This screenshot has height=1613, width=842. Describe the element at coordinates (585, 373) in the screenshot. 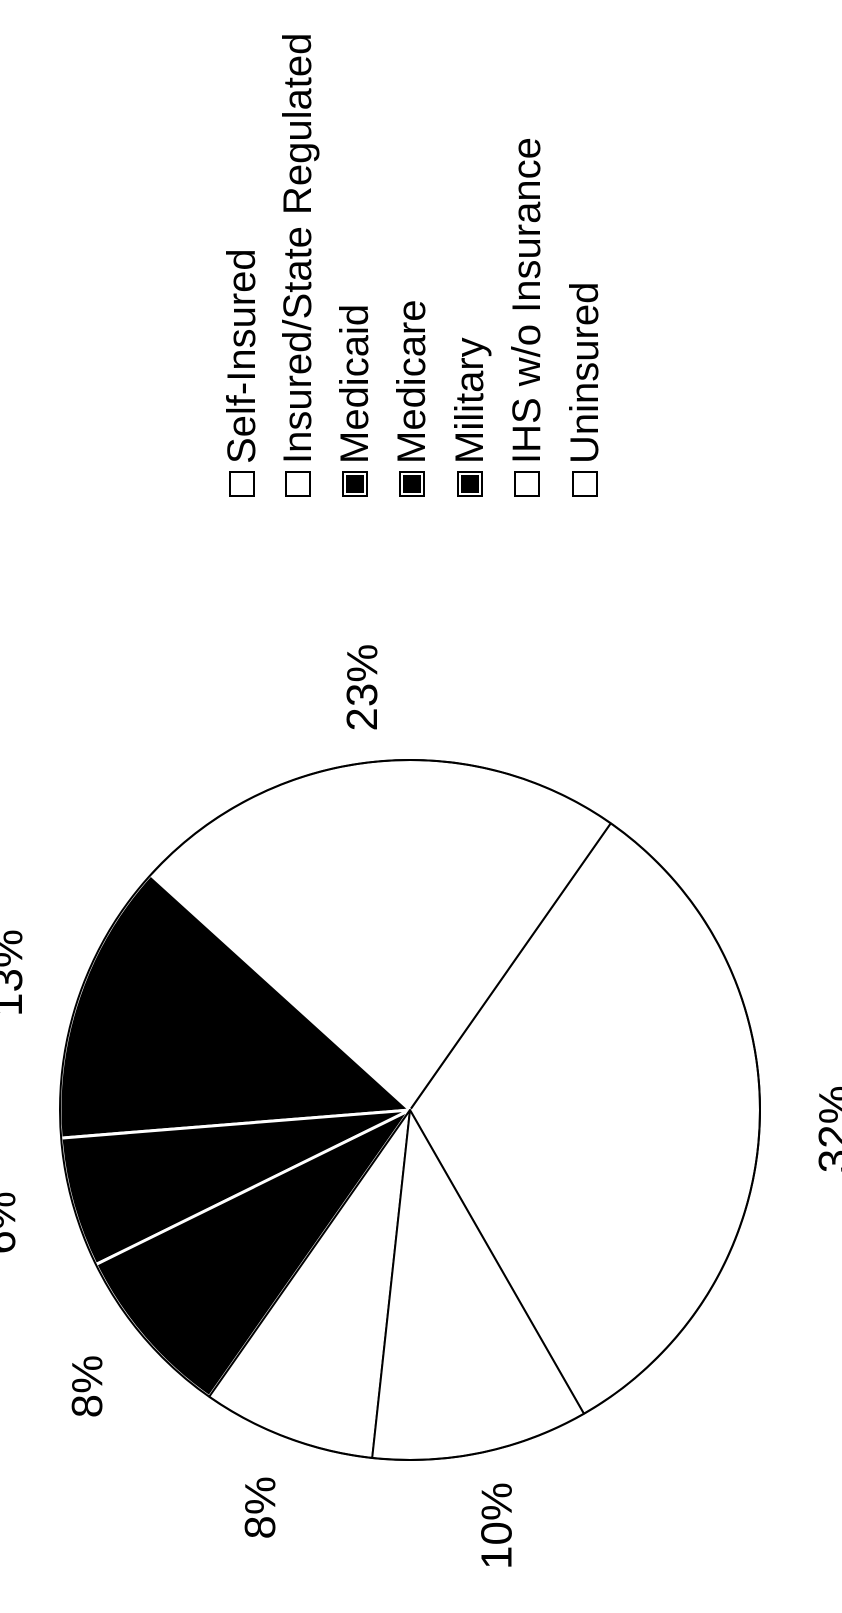

I see `legend-label-uninsured: Uninsured` at that location.